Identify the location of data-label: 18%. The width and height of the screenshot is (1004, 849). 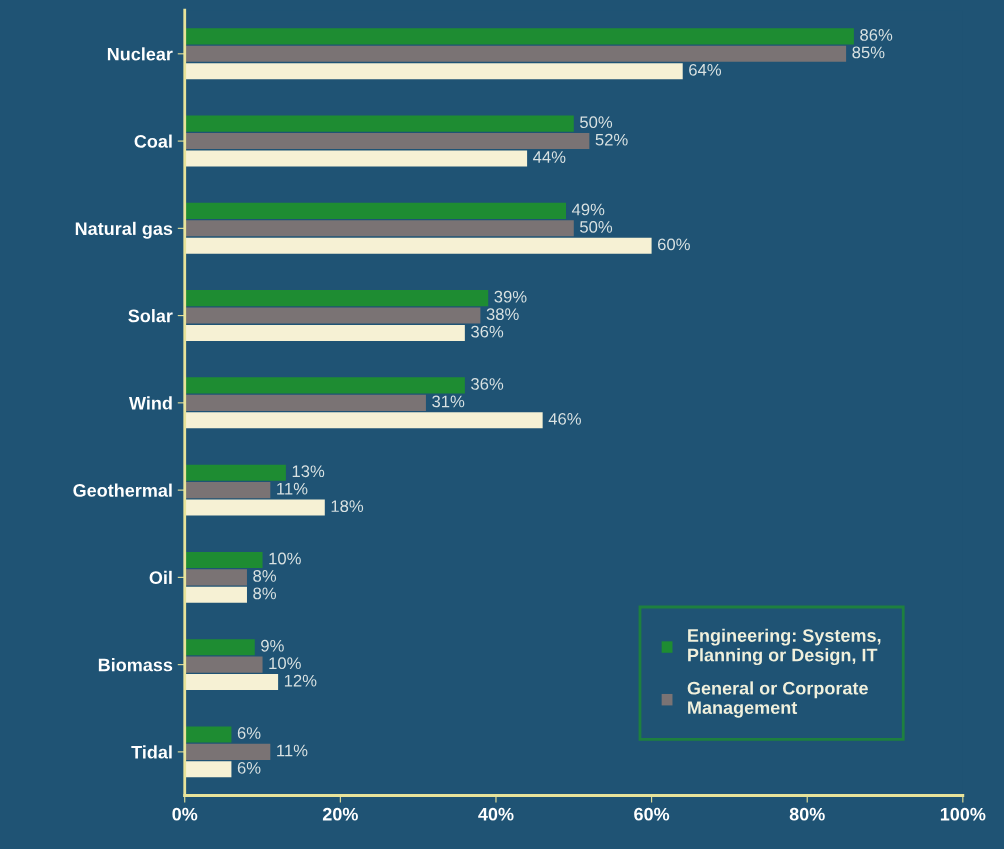
(347, 506).